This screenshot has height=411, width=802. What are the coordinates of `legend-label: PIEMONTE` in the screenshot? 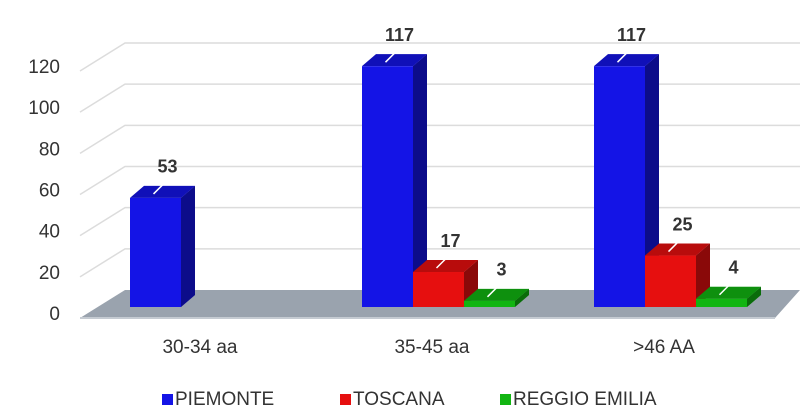 It's located at (224, 399).